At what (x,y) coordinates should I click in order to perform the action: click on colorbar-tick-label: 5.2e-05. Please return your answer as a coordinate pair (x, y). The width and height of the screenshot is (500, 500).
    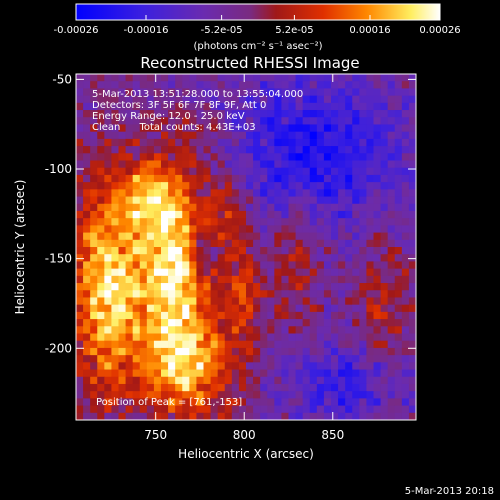
    Looking at the image, I should click on (294, 30).